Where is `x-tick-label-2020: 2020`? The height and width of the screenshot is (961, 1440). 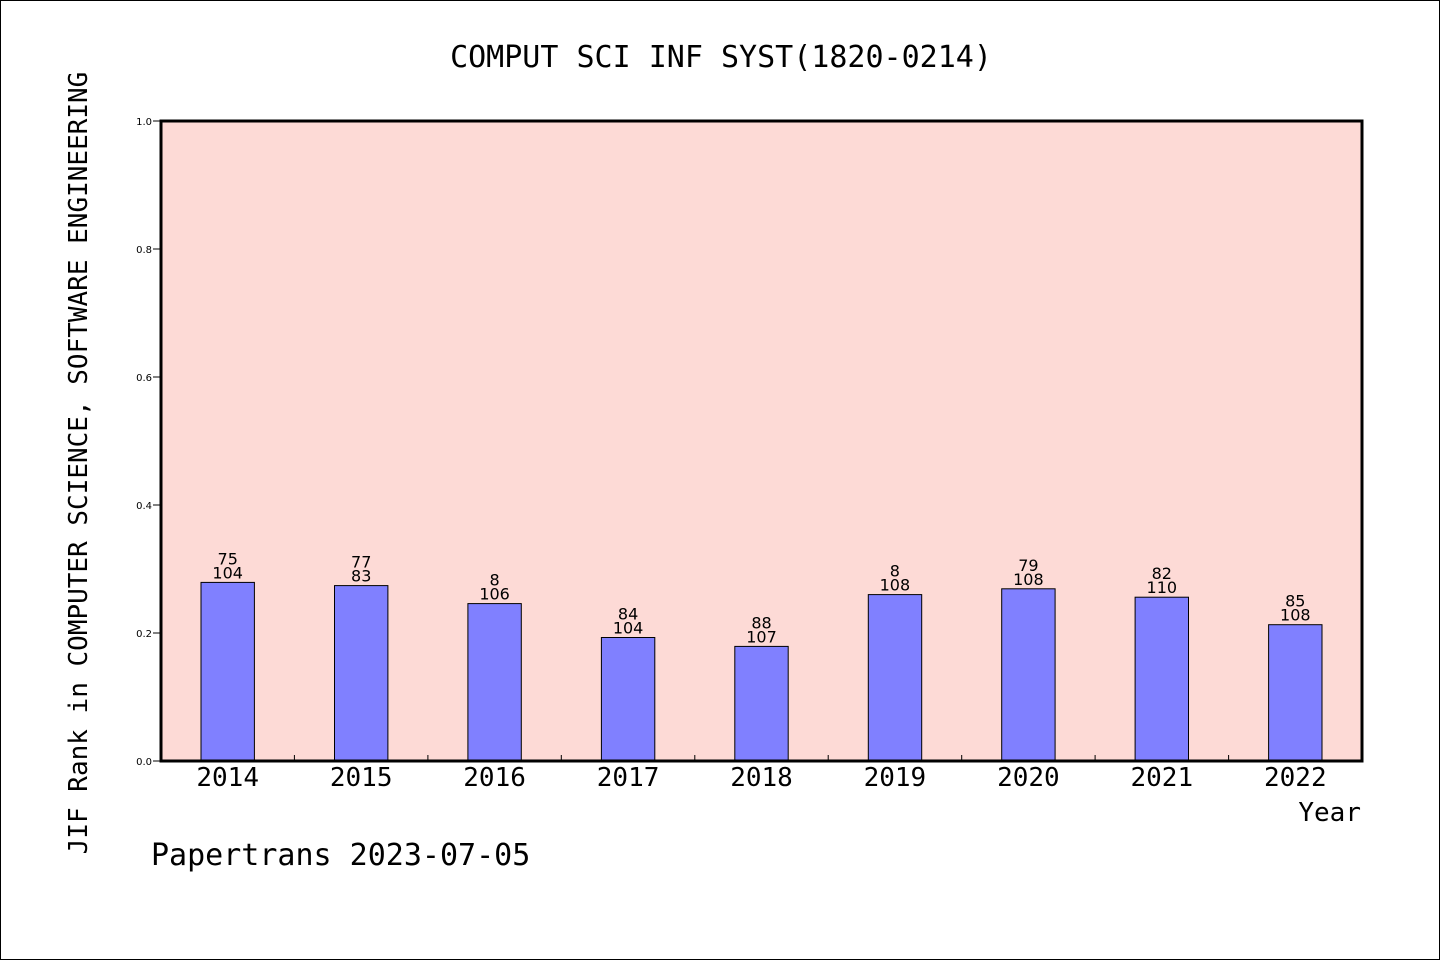
x-tick-label-2020: 2020 is located at coordinates (1028, 778).